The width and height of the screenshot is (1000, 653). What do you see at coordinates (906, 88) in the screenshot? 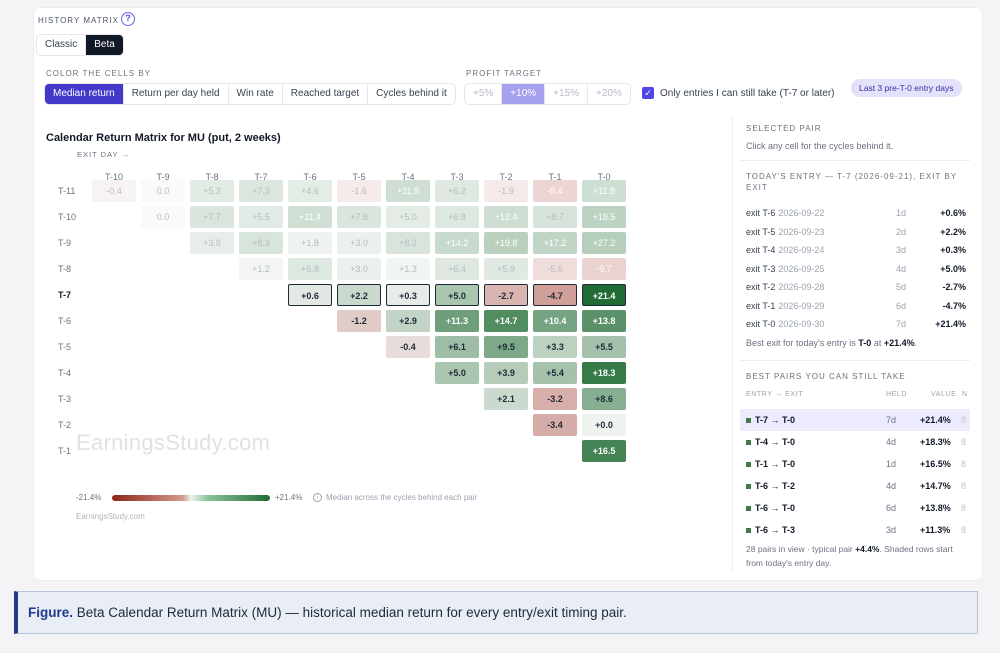
I see `entry-days-pill: Last 3 pre-T-0 entry days` at bounding box center [906, 88].